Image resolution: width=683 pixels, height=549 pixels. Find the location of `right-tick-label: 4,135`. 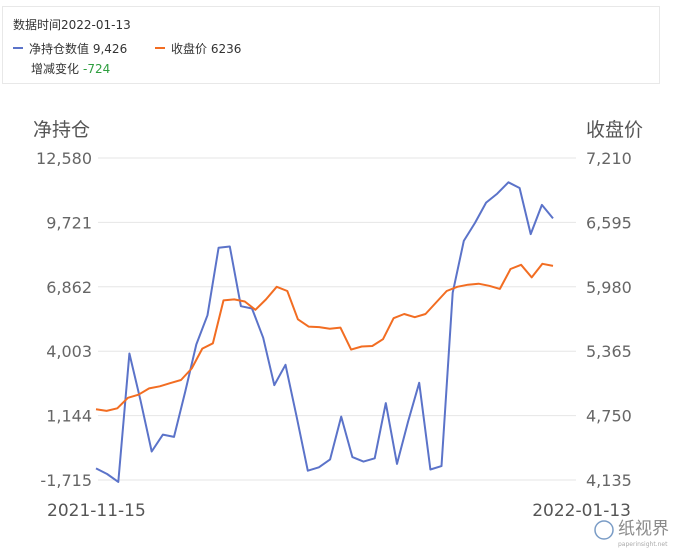

right-tick-label: 4,135 is located at coordinates (609, 480).